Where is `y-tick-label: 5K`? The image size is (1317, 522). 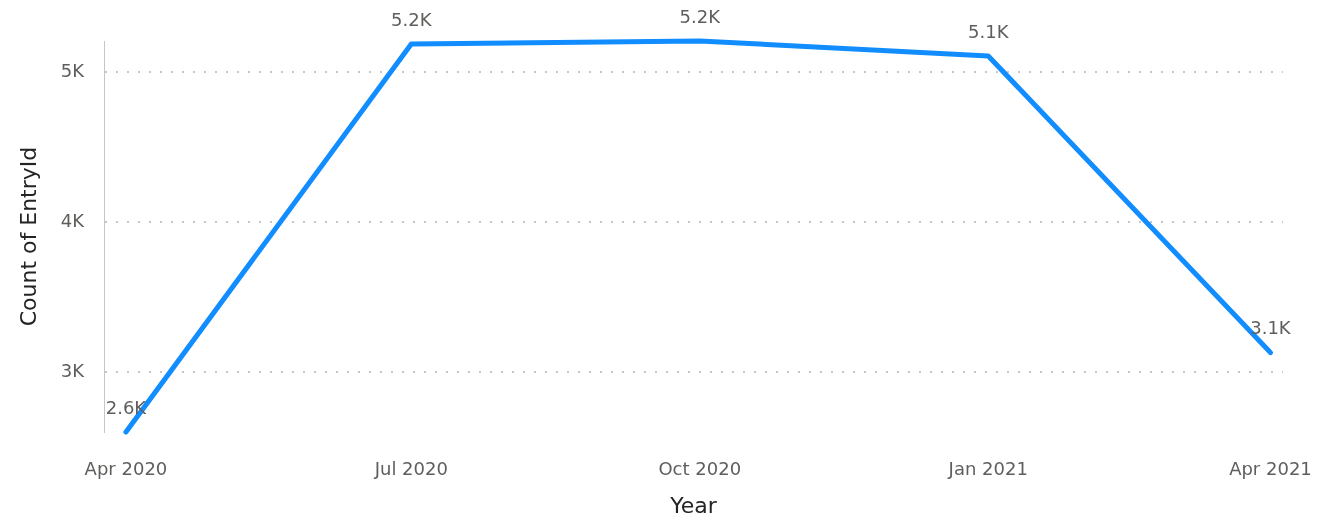 y-tick-label: 5K is located at coordinates (73, 71).